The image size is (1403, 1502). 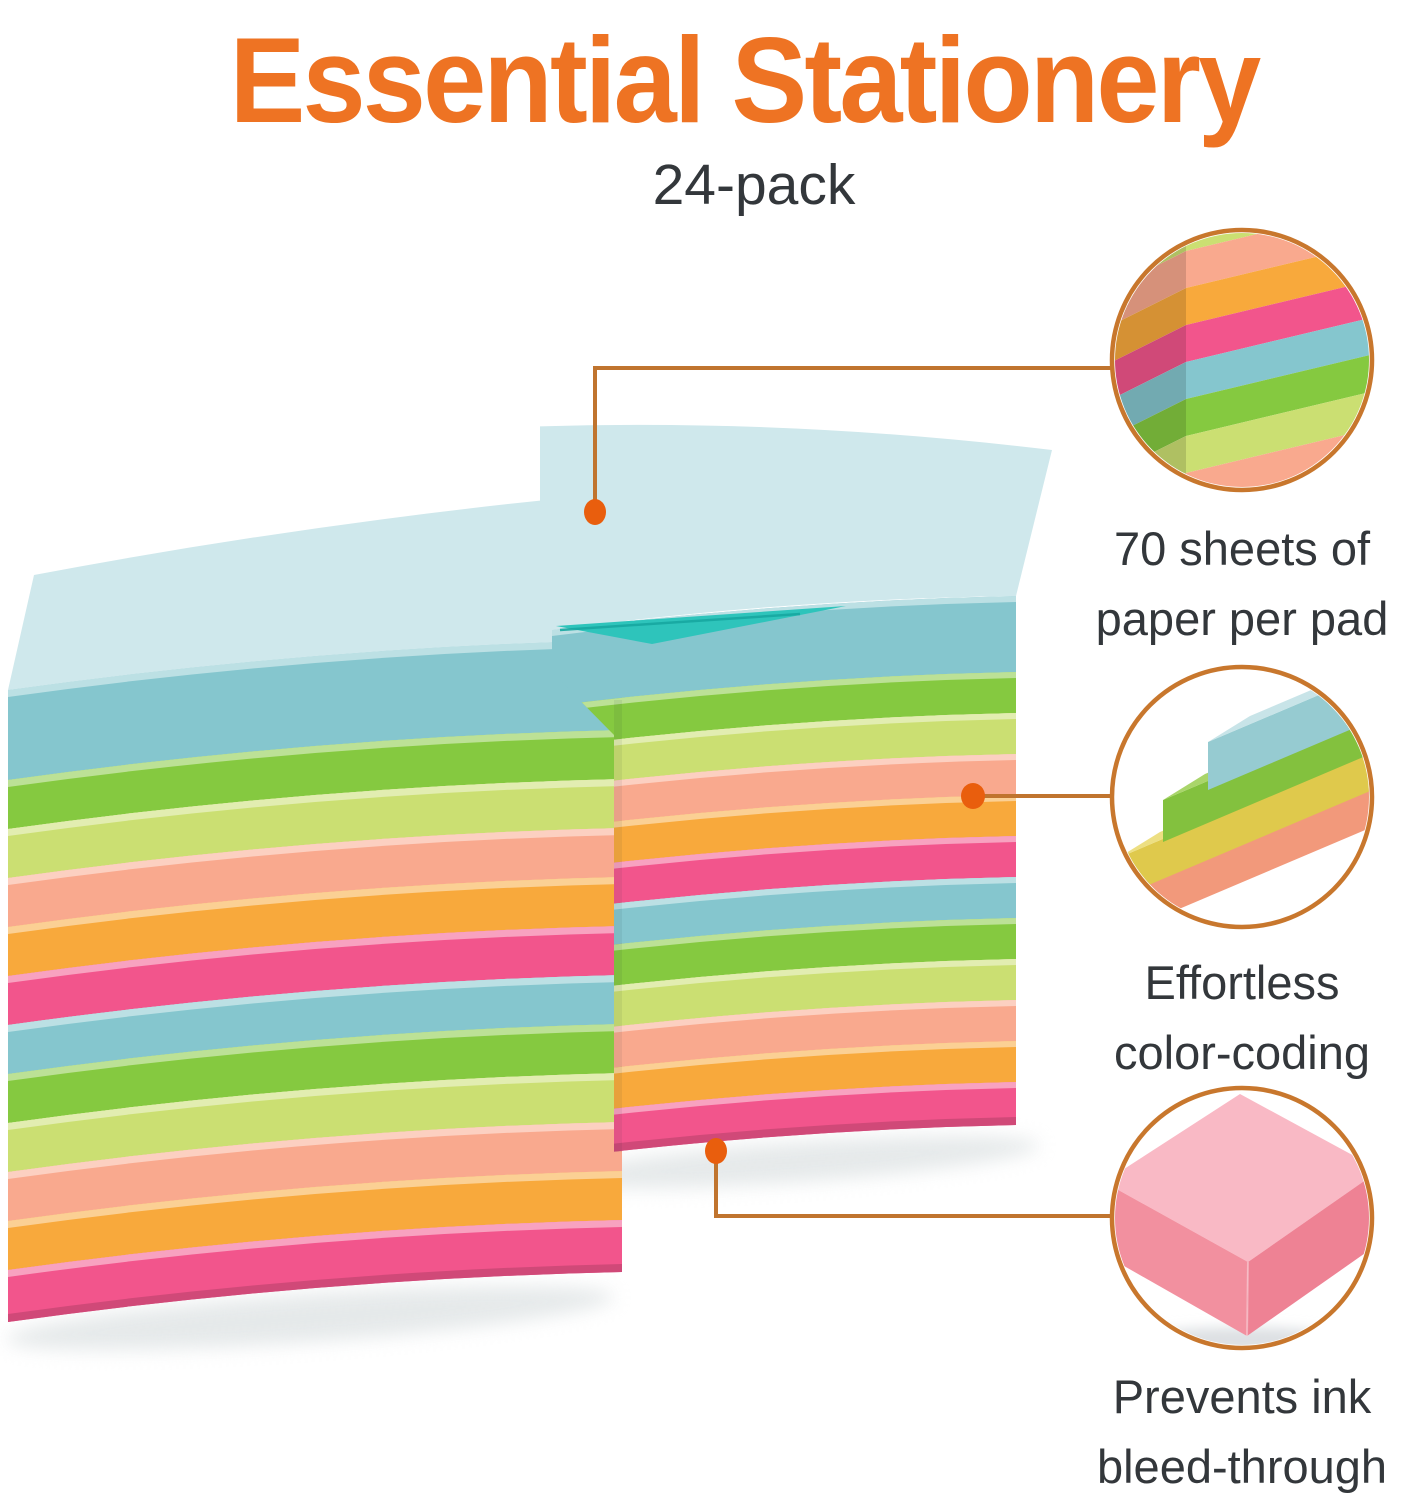 I want to click on stair-pad-green-front, so click(x=1266, y=756).